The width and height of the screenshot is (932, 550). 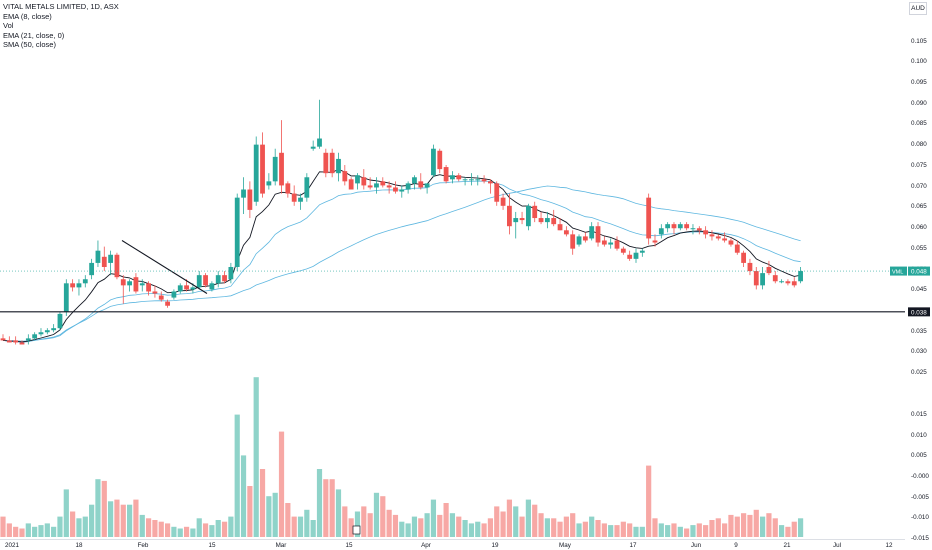 I want to click on price-tick-label: 0.030, so click(x=919, y=351).